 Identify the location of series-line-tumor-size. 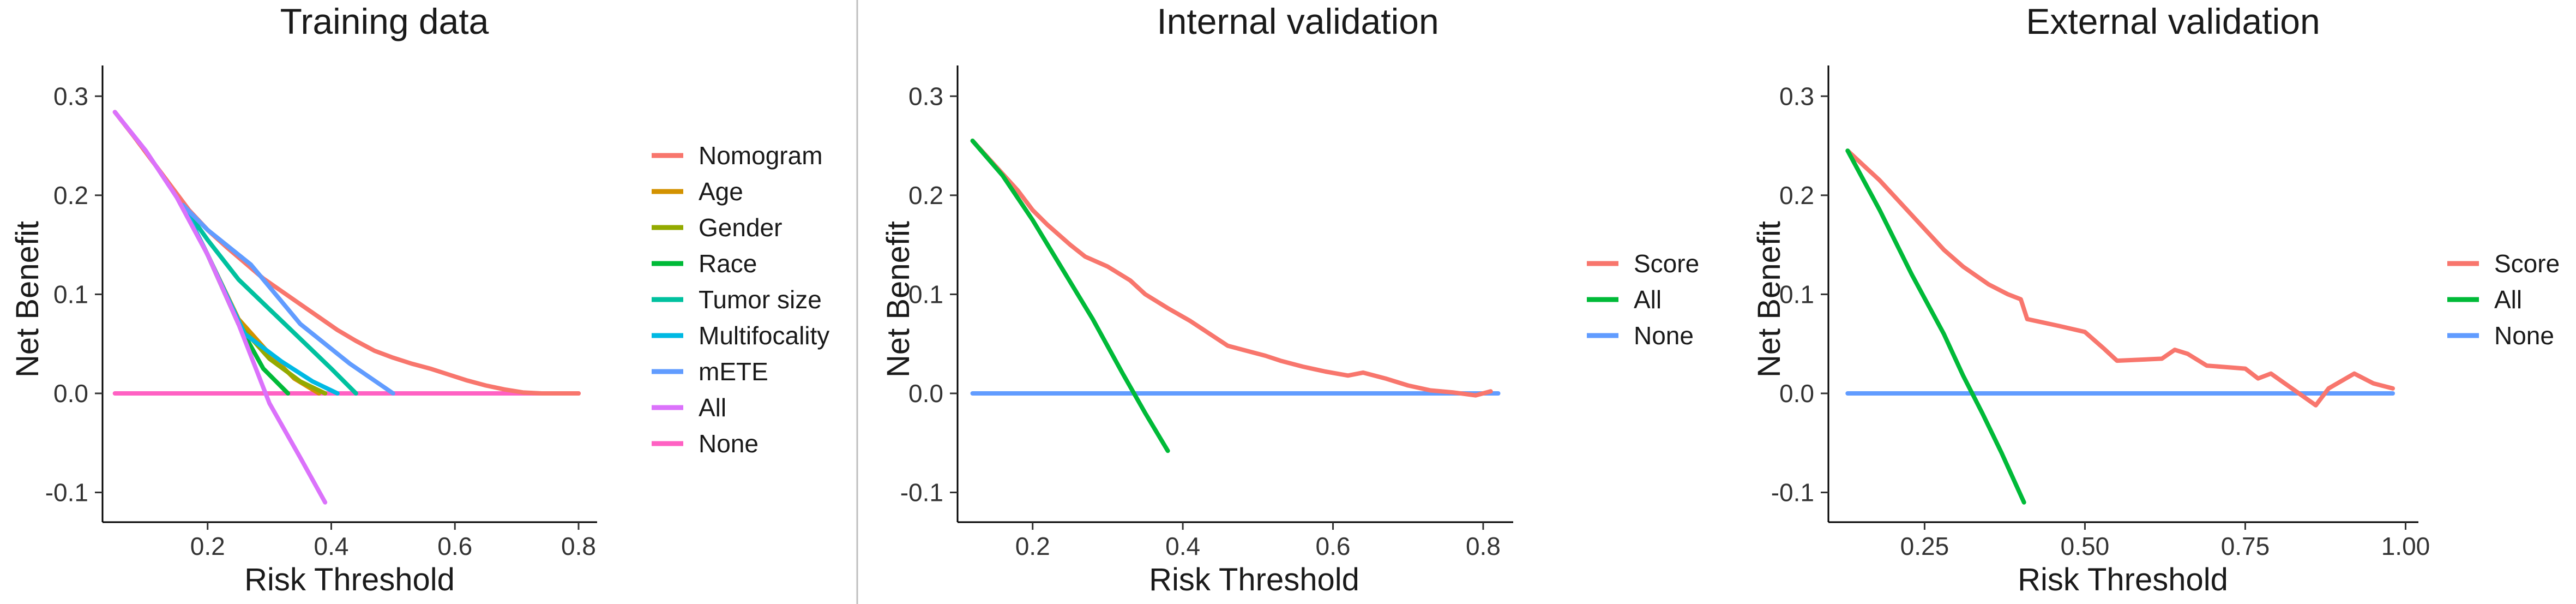
(269, 299).